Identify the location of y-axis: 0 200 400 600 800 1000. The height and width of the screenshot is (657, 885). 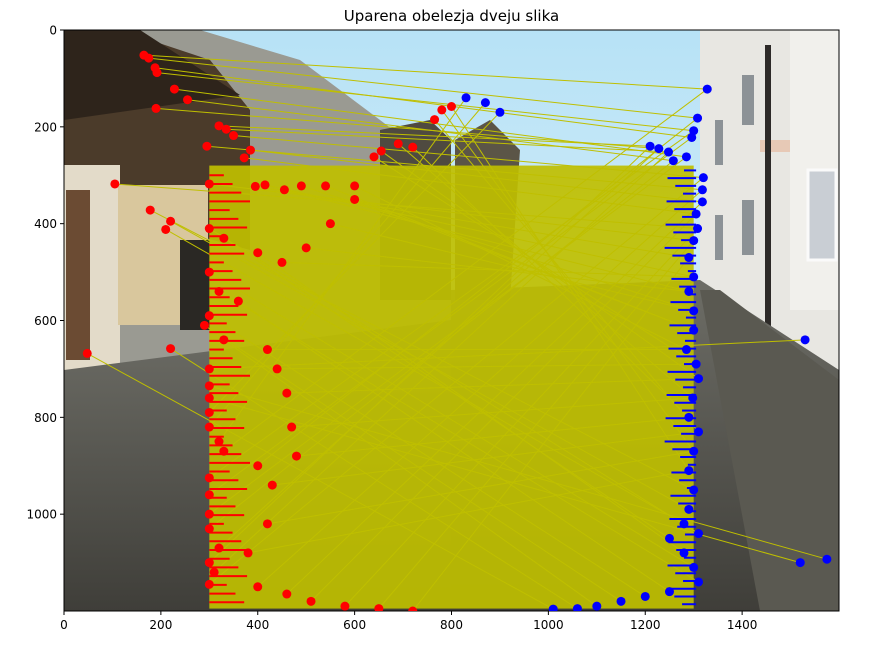
(45, 273).